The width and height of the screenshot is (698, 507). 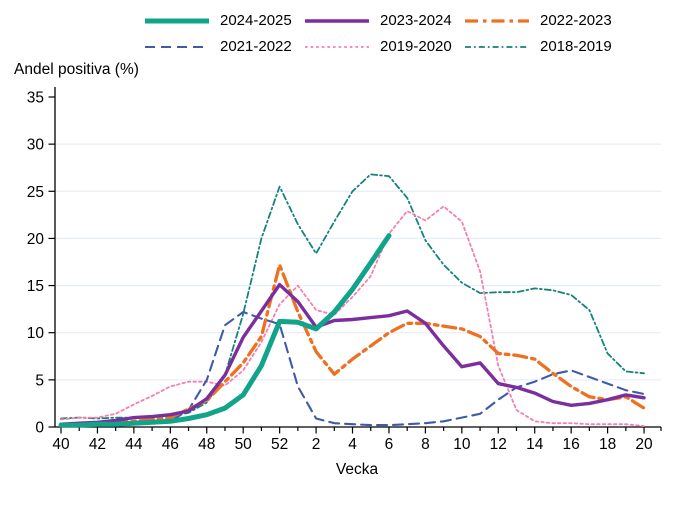 What do you see at coordinates (39, 428) in the screenshot?
I see `y-tick-label-0: 0` at bounding box center [39, 428].